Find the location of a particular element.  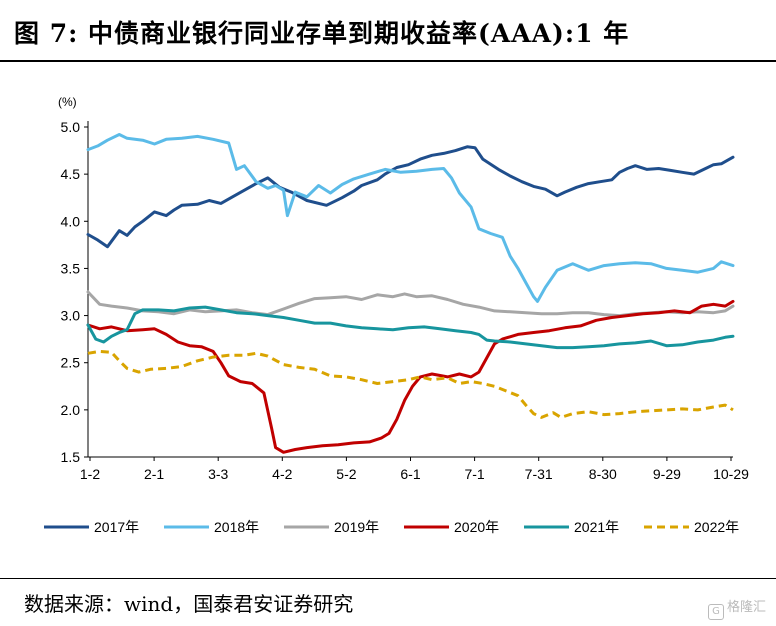

x-tick-label: 7-1 is located at coordinates (474, 474).